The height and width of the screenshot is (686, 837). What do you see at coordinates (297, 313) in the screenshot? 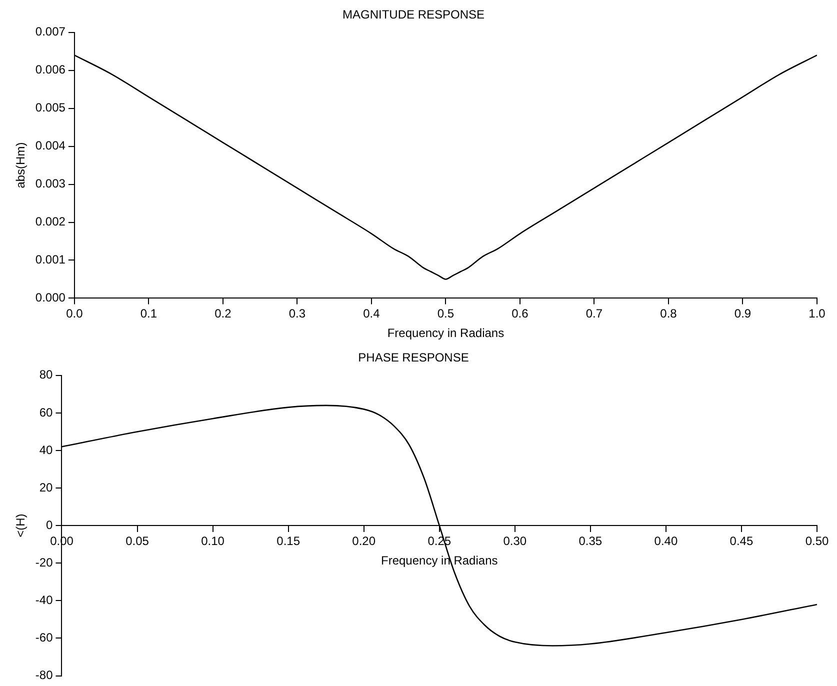
I see `x-tick-label: 0.3` at bounding box center [297, 313].